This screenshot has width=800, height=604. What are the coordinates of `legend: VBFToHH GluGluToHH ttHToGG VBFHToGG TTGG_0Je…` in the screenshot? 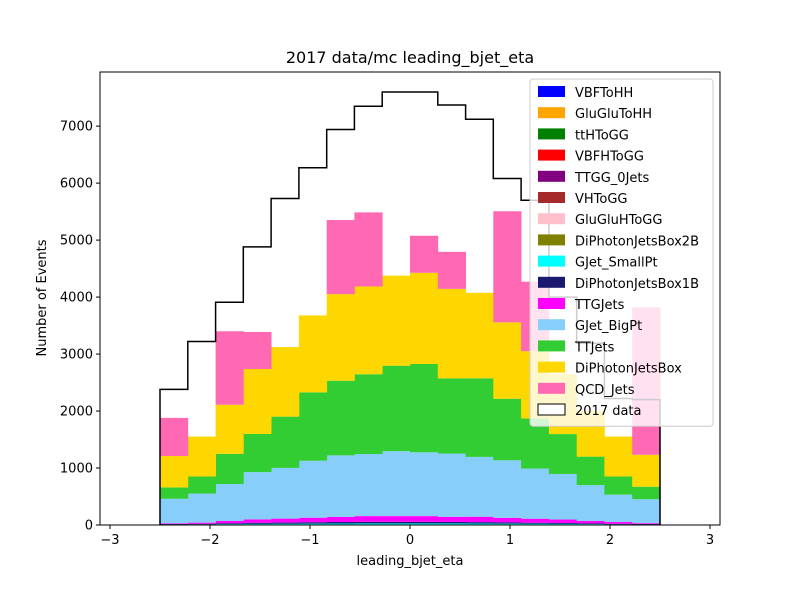 It's located at (621, 252).